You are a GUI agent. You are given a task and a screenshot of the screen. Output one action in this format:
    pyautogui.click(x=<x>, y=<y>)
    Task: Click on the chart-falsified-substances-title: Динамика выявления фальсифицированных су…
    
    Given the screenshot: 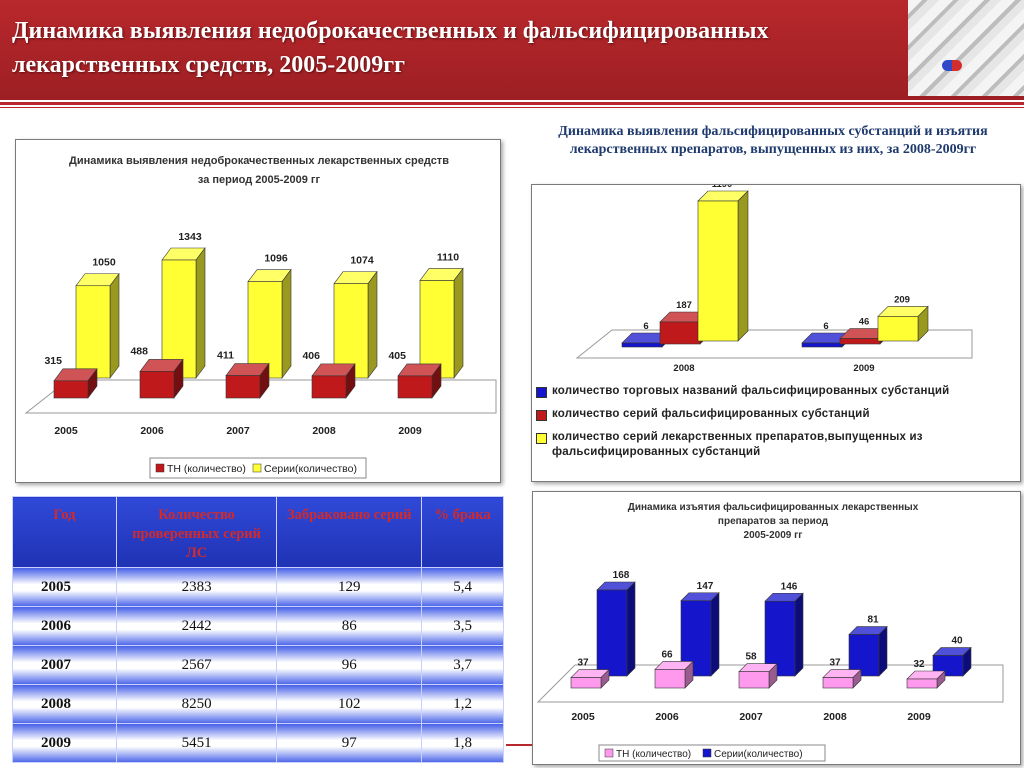 What is the action you would take?
    pyautogui.click(x=773, y=140)
    